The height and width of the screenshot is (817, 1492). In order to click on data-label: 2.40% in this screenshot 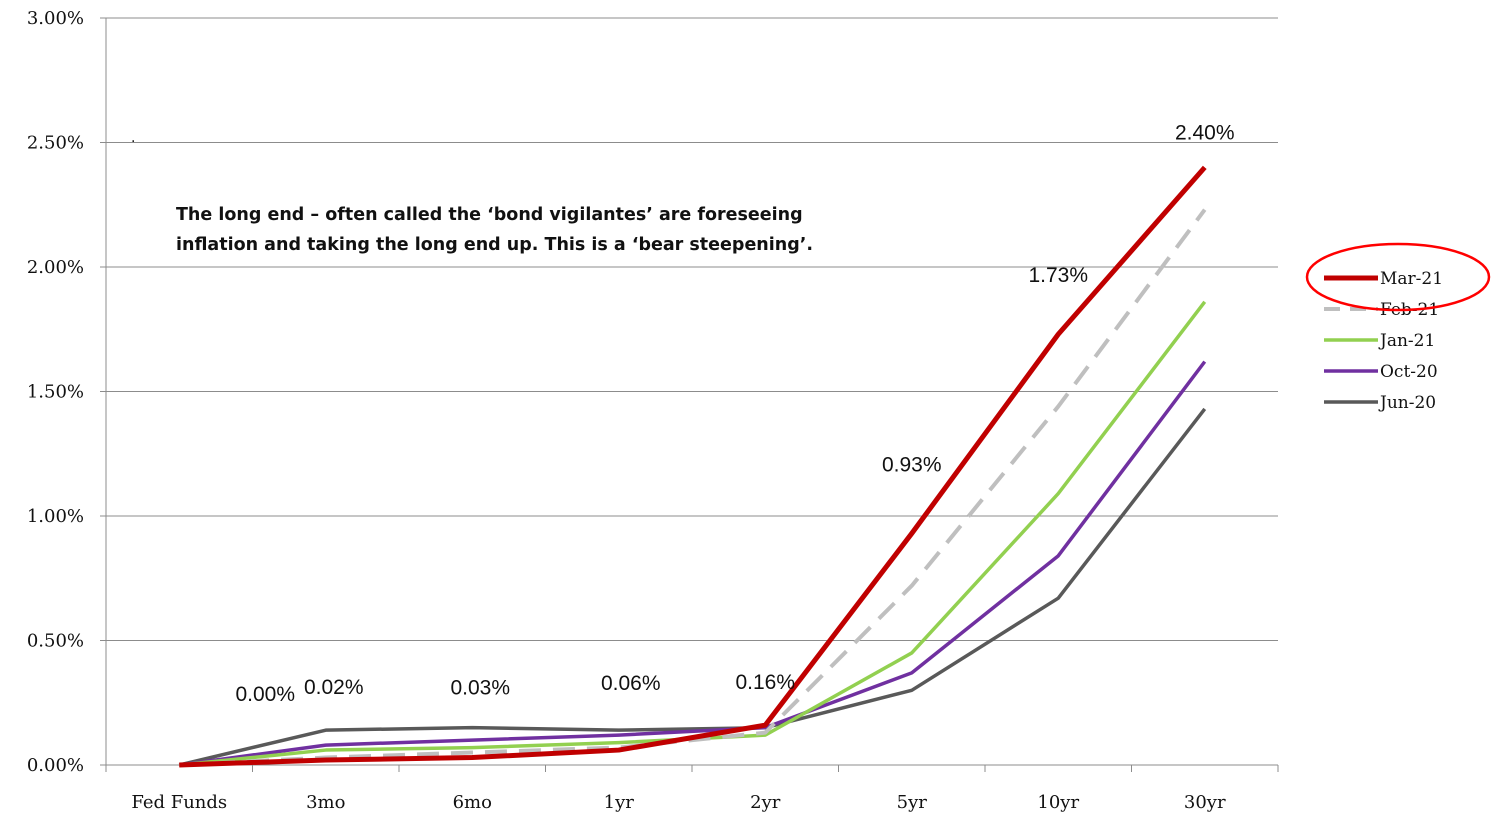, I will do `click(1205, 132)`.